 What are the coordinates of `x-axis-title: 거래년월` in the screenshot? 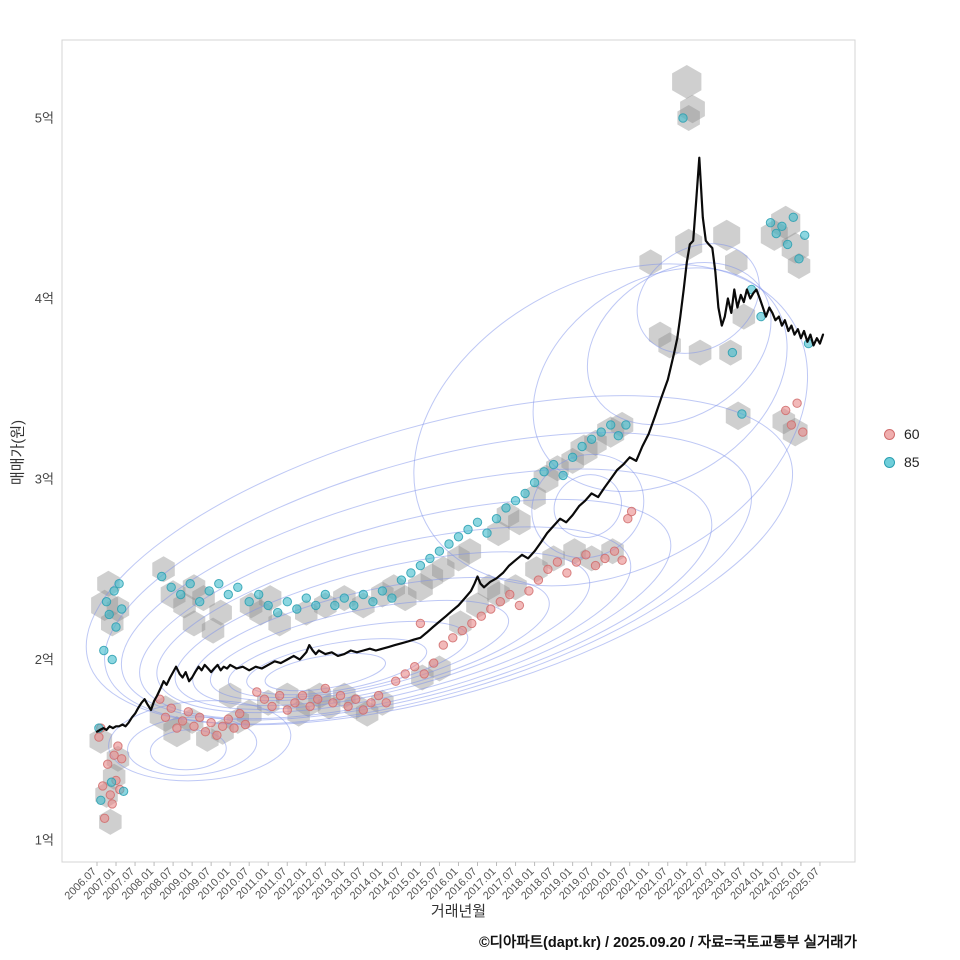 It's located at (458, 911).